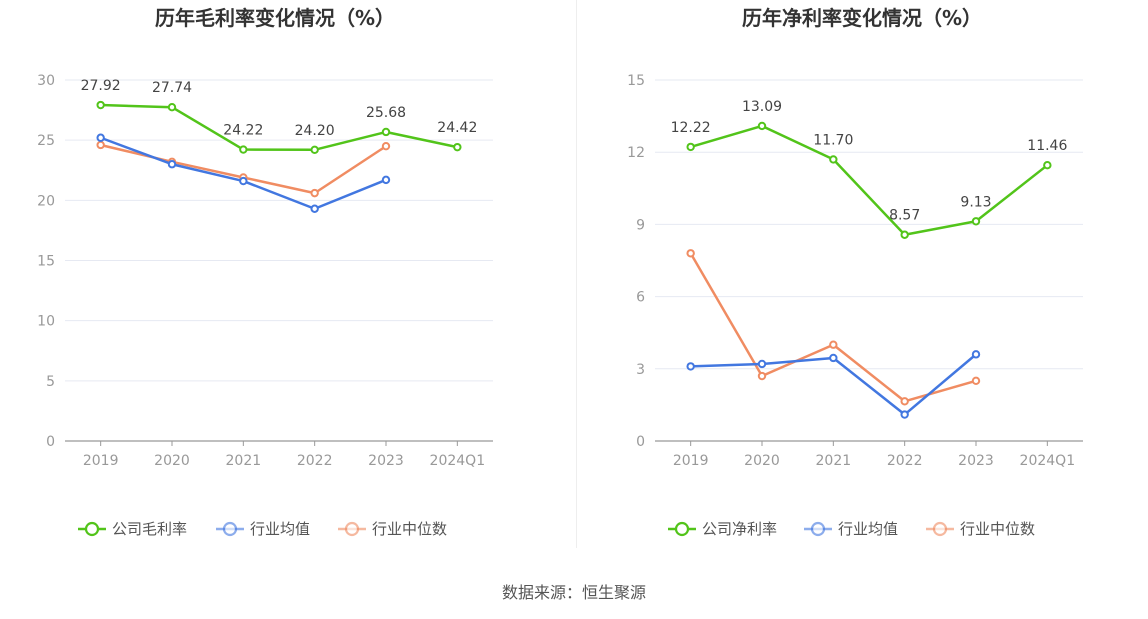 This screenshot has height=619, width=1148. Describe the element at coordinates (172, 88) in the screenshot. I see `data-label: 27.74` at that location.